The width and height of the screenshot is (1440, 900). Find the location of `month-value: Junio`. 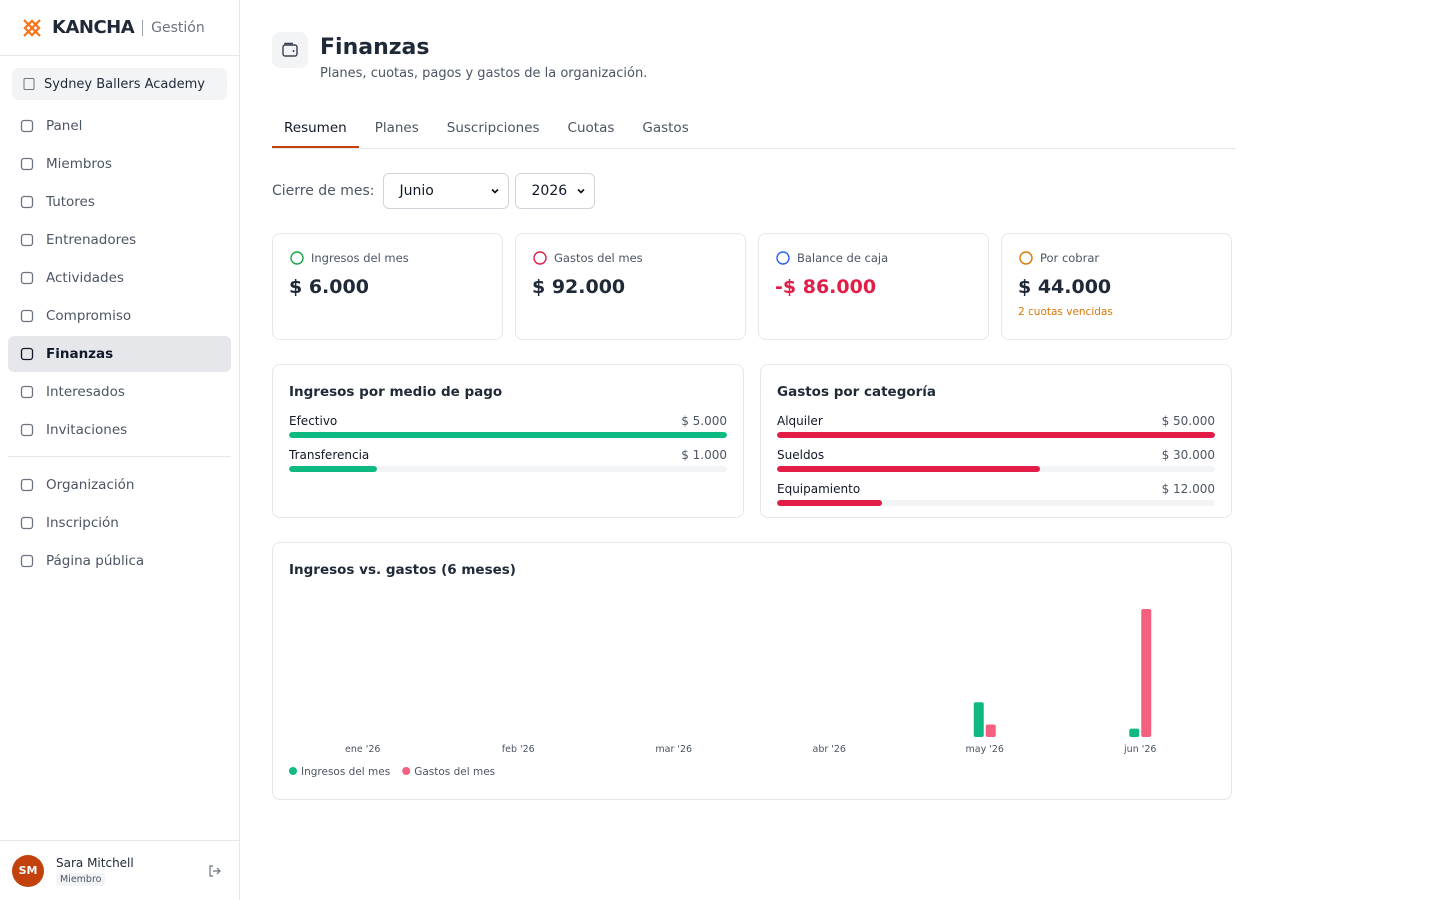

month-value: Junio is located at coordinates (416, 191).